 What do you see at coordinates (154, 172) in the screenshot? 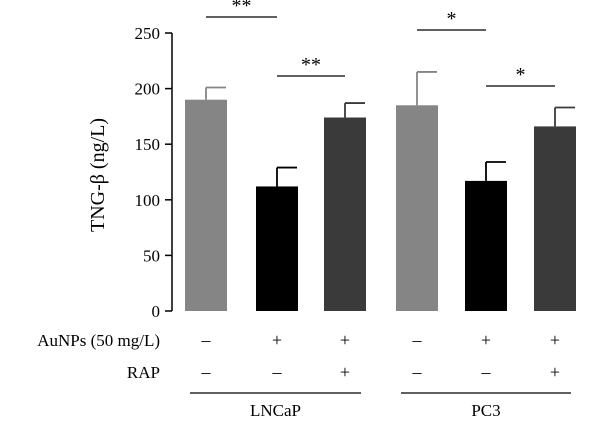
I see `y-axis: 0 50 100 150 200 250` at bounding box center [154, 172].